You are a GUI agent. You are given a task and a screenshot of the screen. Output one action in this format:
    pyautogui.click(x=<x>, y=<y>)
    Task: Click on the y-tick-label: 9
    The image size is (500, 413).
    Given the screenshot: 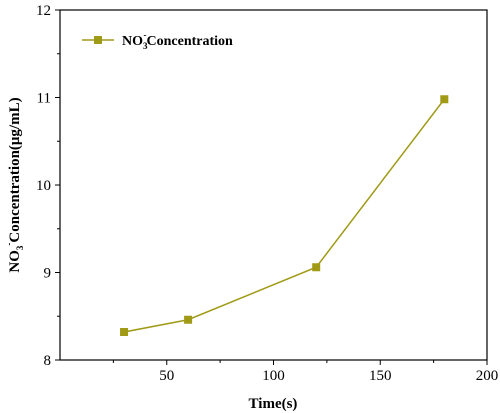 What is the action you would take?
    pyautogui.click(x=48, y=274)
    